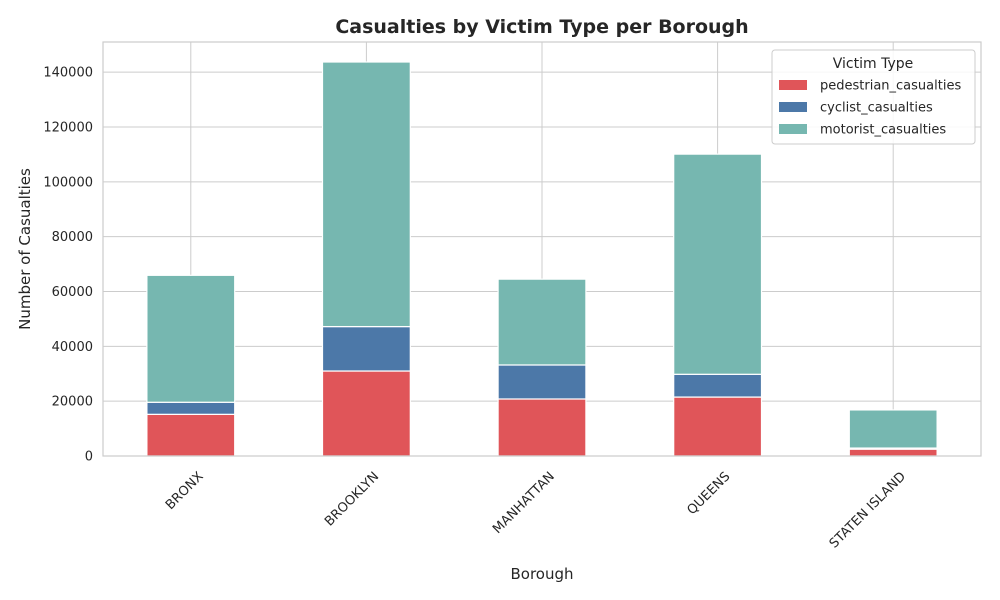 This screenshot has width=1000, height=600. Describe the element at coordinates (72, 402) in the screenshot. I see `y-tick-label: 20000` at that location.